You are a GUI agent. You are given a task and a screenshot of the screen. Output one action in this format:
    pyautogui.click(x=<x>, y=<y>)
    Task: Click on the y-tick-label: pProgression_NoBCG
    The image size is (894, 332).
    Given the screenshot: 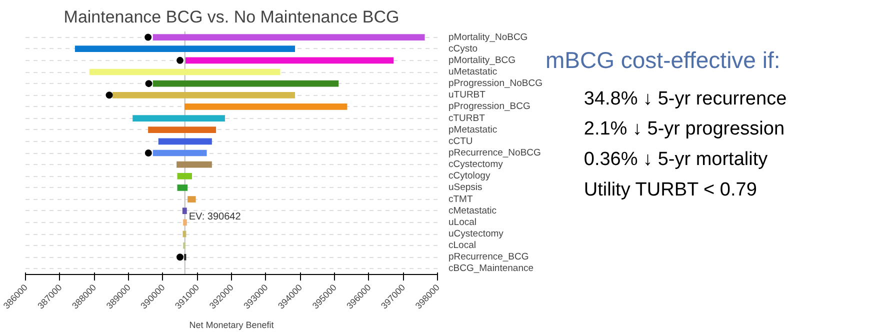 What is the action you would take?
    pyautogui.click(x=495, y=84)
    